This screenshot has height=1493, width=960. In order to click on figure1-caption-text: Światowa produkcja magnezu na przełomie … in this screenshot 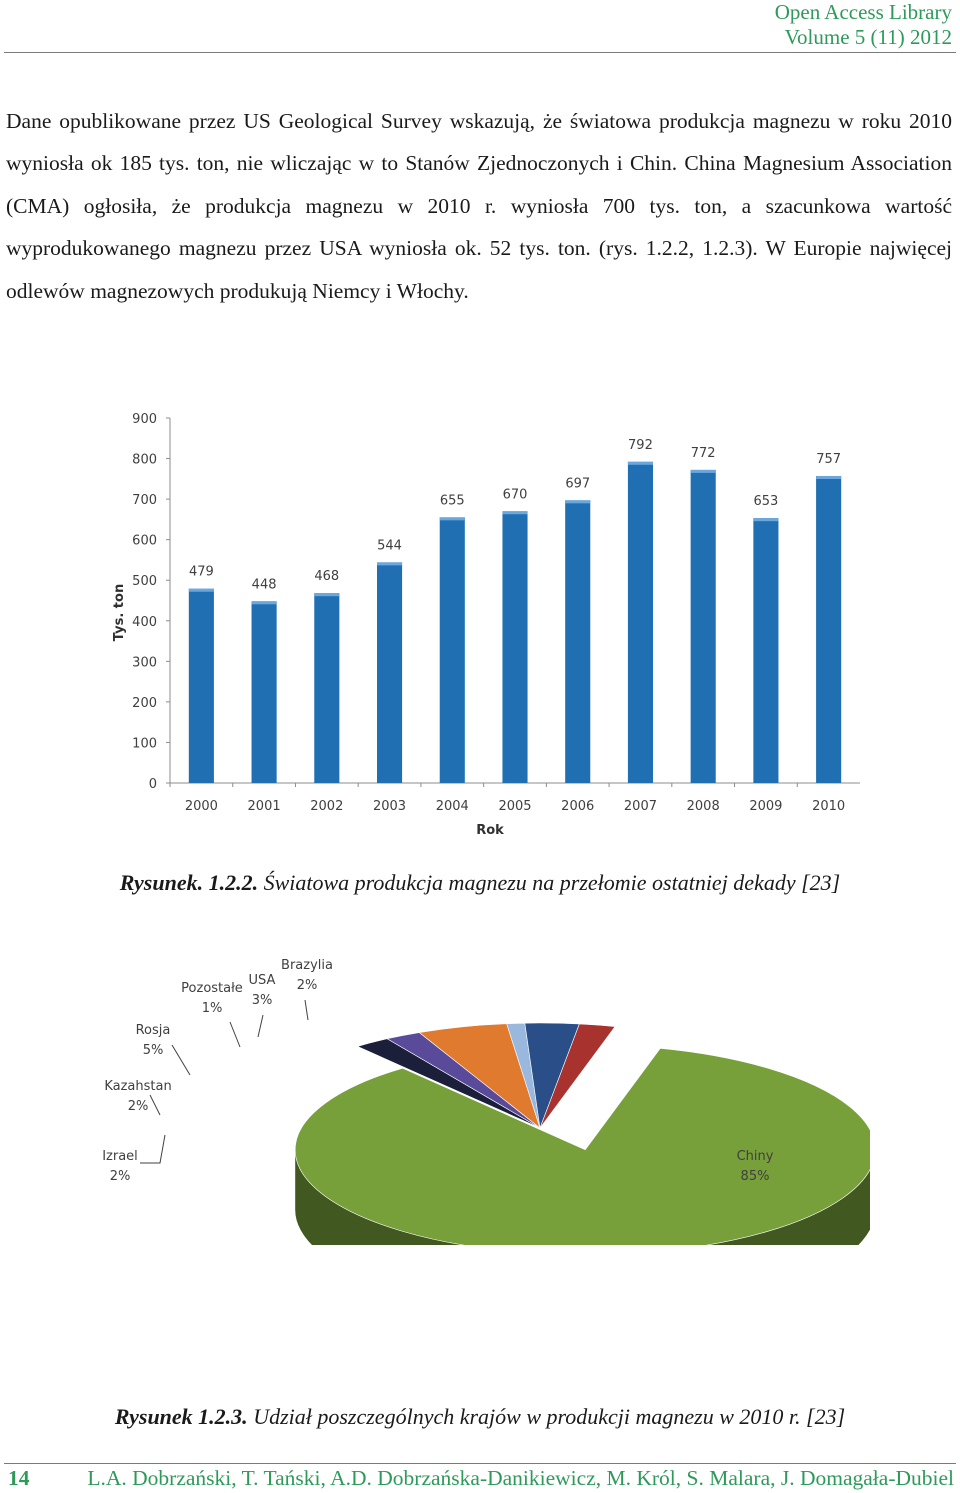, I will do `click(552, 882)`.